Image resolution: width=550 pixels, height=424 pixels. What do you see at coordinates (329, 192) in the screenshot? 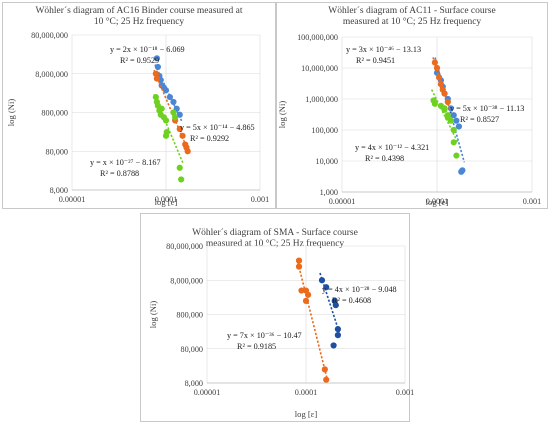
I see `y-tick-label: 1,000` at bounding box center [329, 192].